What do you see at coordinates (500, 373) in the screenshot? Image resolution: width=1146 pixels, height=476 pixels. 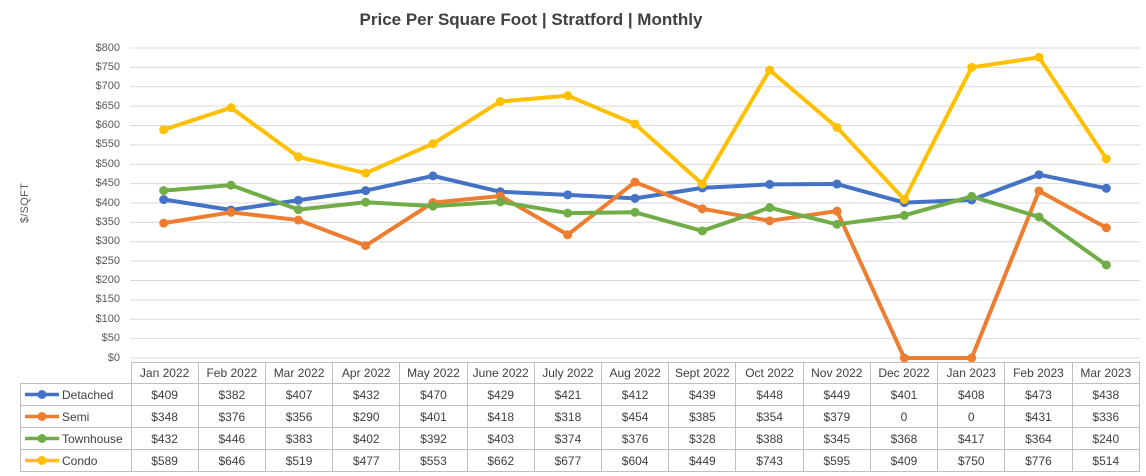 I see `month-header: June 2022` at bounding box center [500, 373].